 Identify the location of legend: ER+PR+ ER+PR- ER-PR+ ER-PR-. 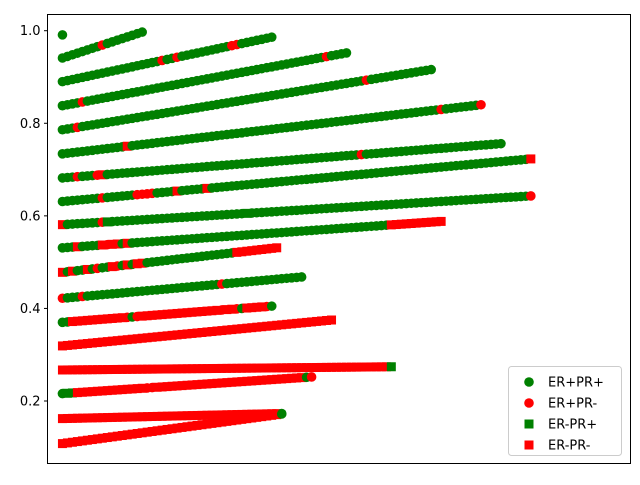
(565, 411).